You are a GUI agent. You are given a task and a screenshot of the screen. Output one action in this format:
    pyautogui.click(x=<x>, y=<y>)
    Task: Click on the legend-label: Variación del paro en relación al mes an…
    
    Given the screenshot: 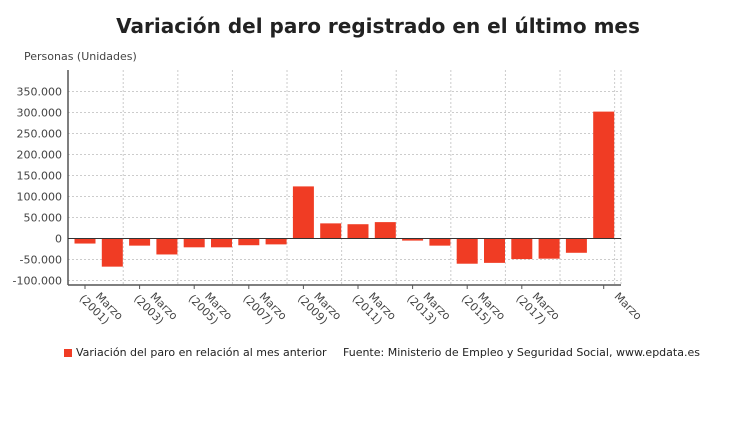 What is the action you would take?
    pyautogui.click(x=201, y=352)
    